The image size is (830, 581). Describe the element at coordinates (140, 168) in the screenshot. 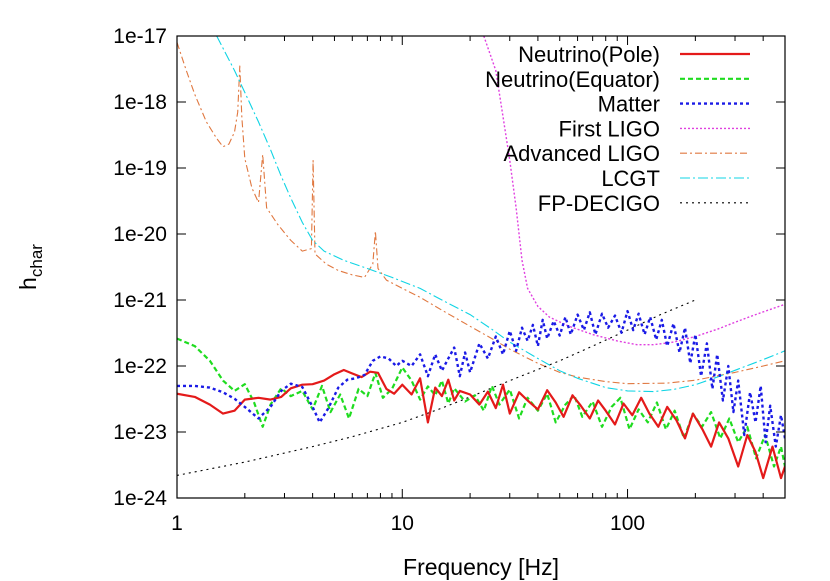

I see `y-tick-label: 1e-19` at that location.